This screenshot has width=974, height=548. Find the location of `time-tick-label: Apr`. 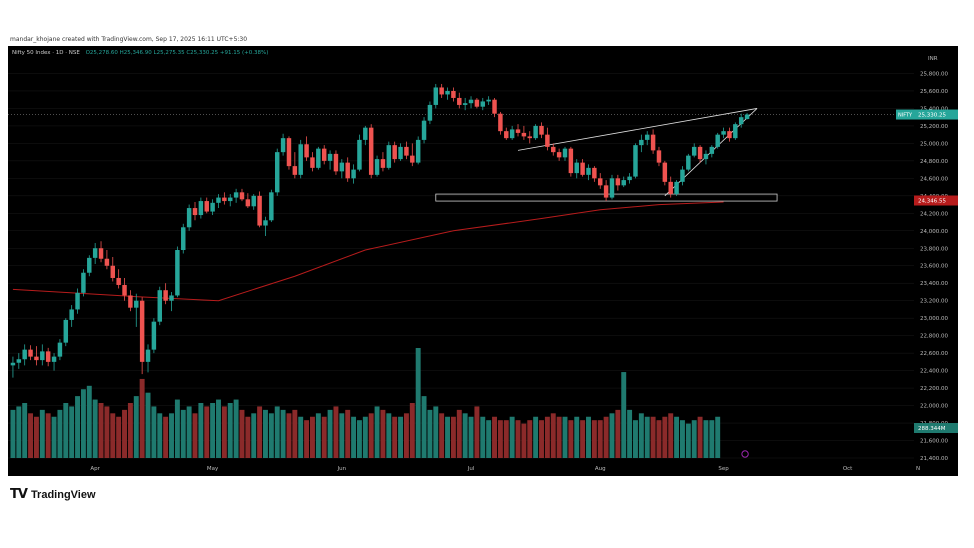

time-tick-label: Apr is located at coordinates (95, 469).